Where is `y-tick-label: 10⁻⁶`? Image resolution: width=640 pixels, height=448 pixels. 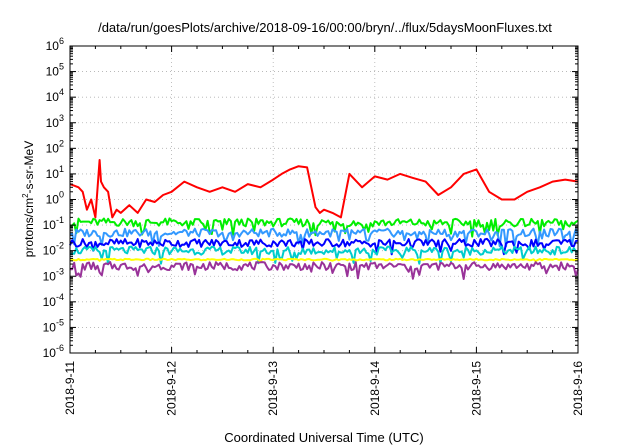 y-tick-label: 10⁻⁶ is located at coordinates (53, 351).